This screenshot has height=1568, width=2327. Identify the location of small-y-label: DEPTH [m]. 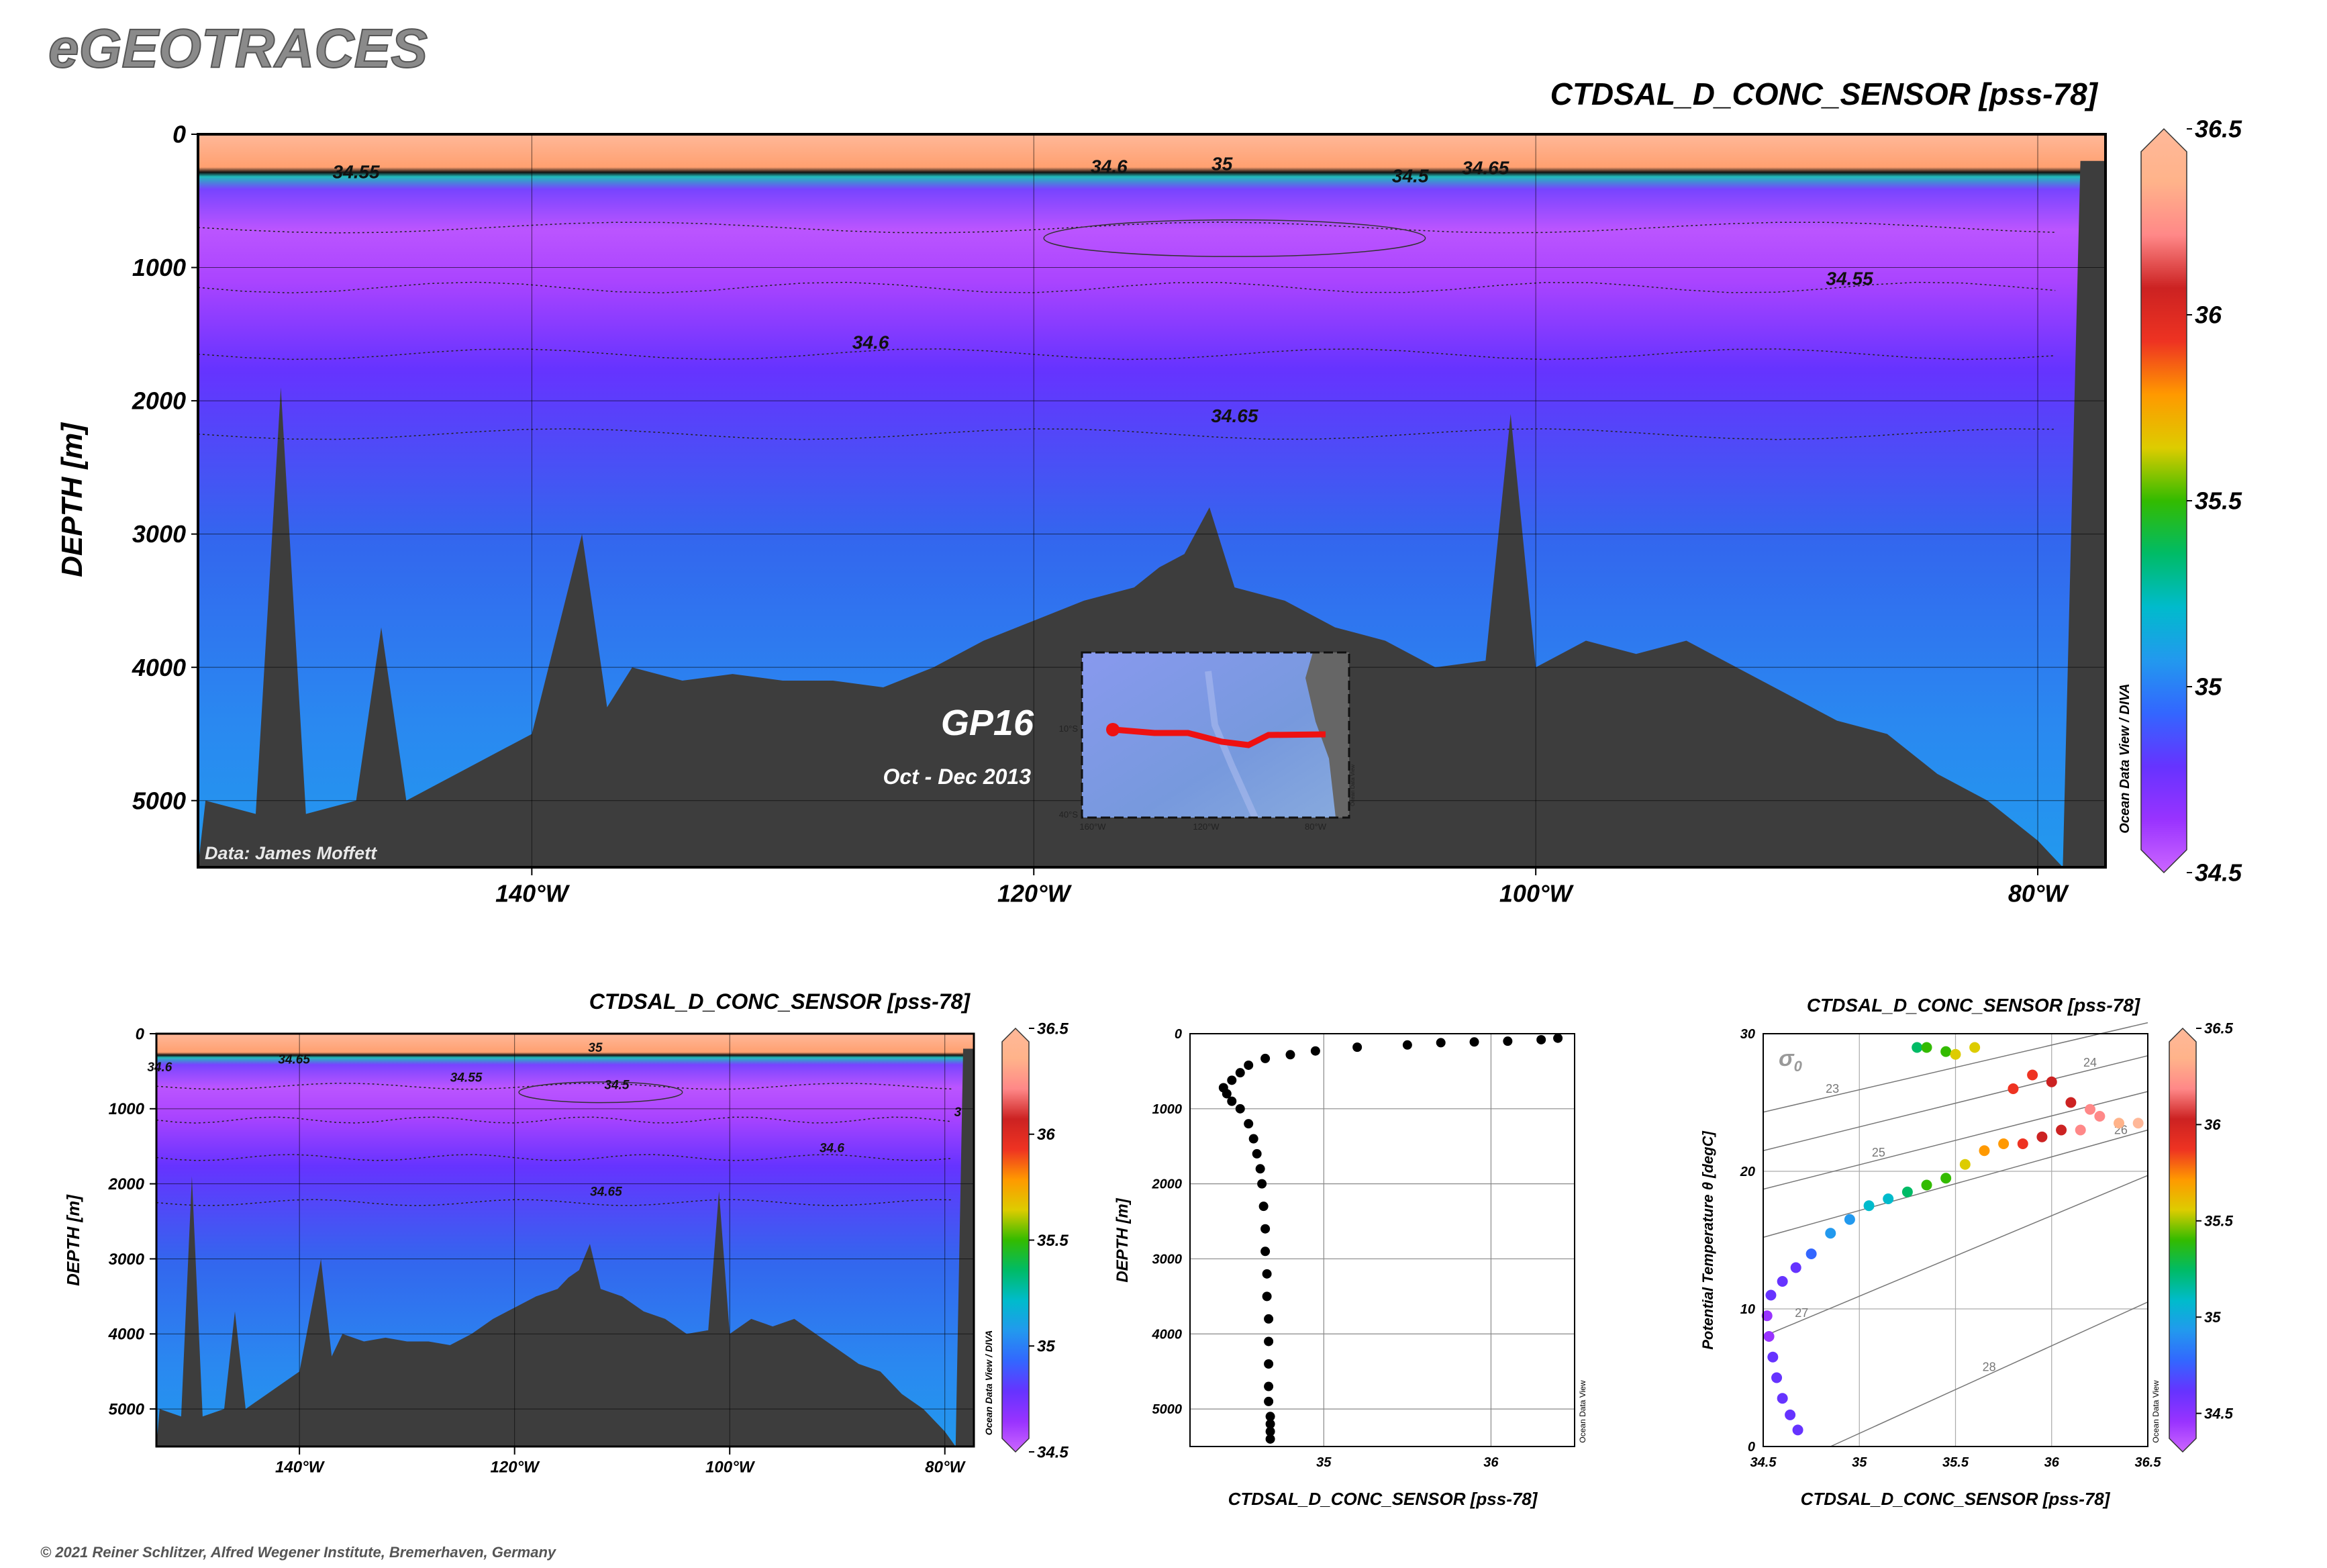
(73, 1240).